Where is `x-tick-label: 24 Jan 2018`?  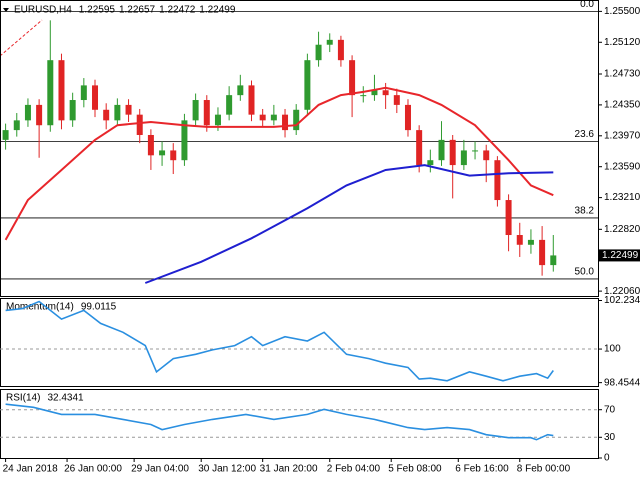 x-tick-label: 24 Jan 2018 is located at coordinates (30, 469).